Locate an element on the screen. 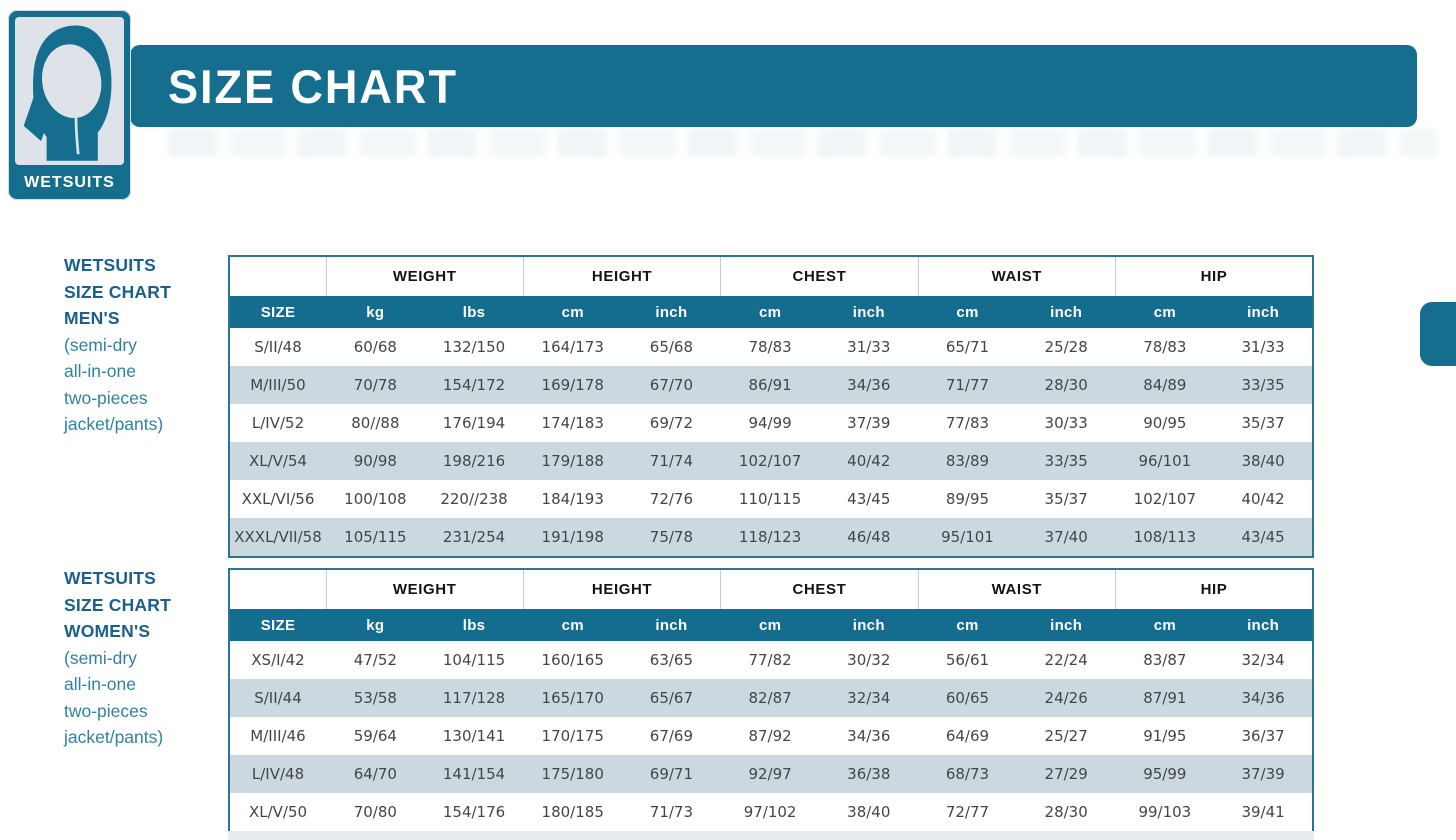  value-cell: 117/128 is located at coordinates (474, 698).